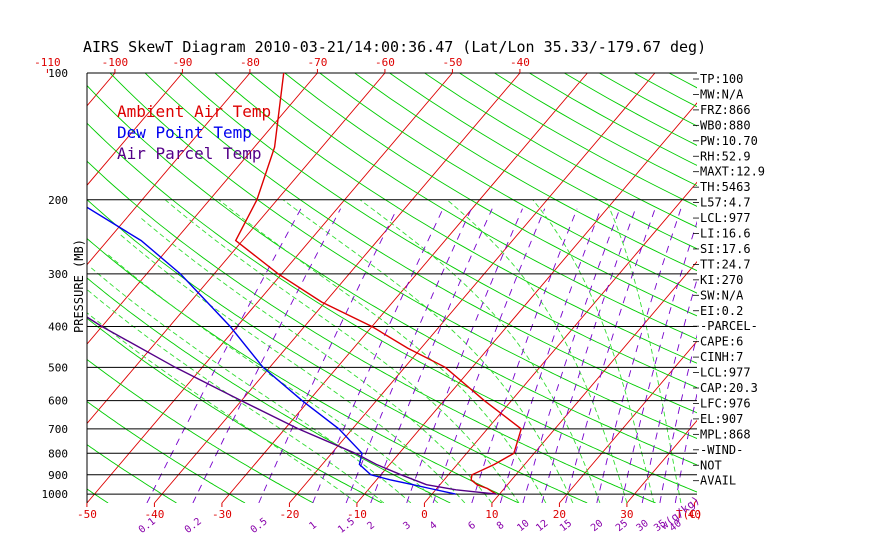  Describe the element at coordinates (725, 249) in the screenshot. I see `index-label: SI:17.6` at that location.